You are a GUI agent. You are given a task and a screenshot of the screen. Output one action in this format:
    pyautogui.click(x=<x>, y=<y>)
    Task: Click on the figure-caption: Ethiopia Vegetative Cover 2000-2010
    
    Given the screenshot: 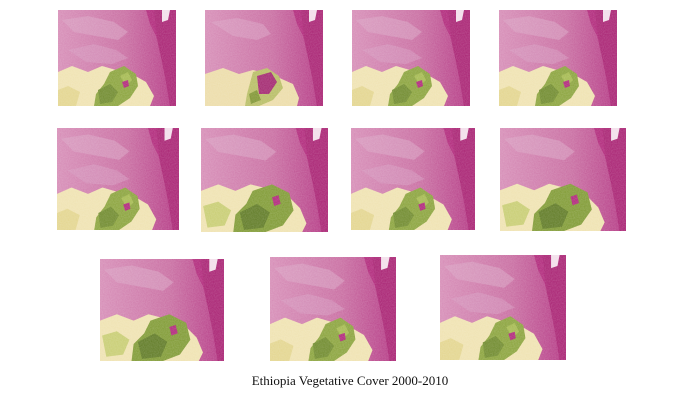 What is the action you would take?
    pyautogui.click(x=350, y=380)
    